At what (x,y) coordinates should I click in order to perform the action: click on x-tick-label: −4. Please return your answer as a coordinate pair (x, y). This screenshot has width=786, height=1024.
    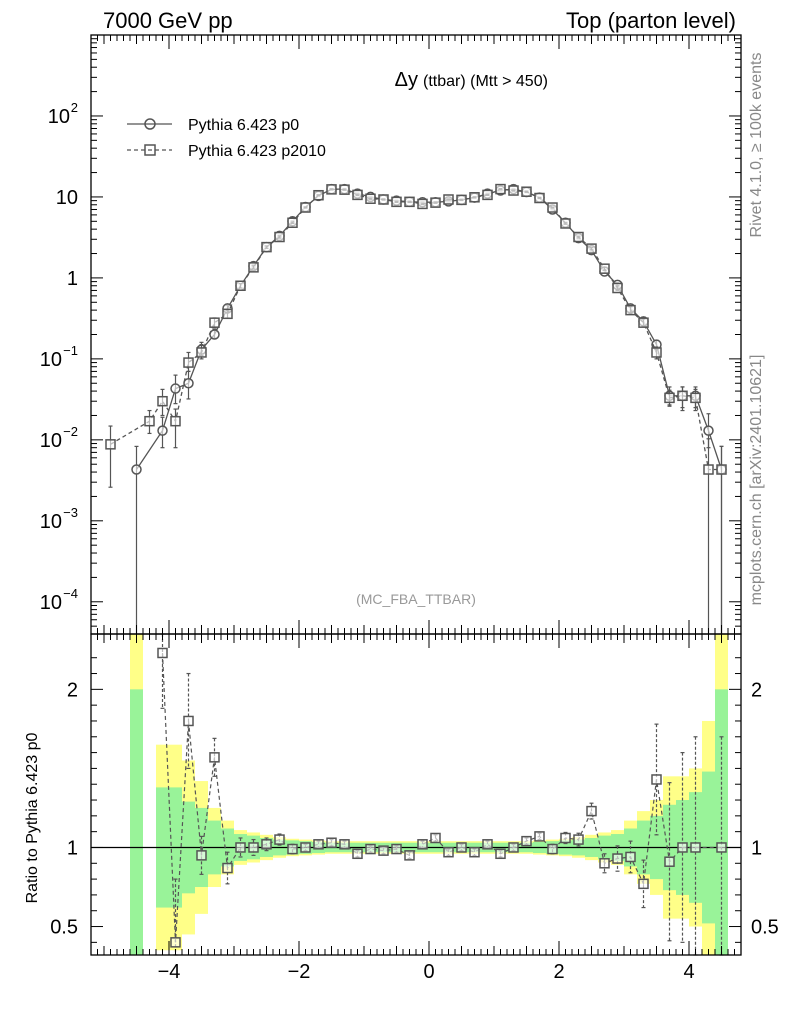
    Looking at the image, I should click on (169, 972).